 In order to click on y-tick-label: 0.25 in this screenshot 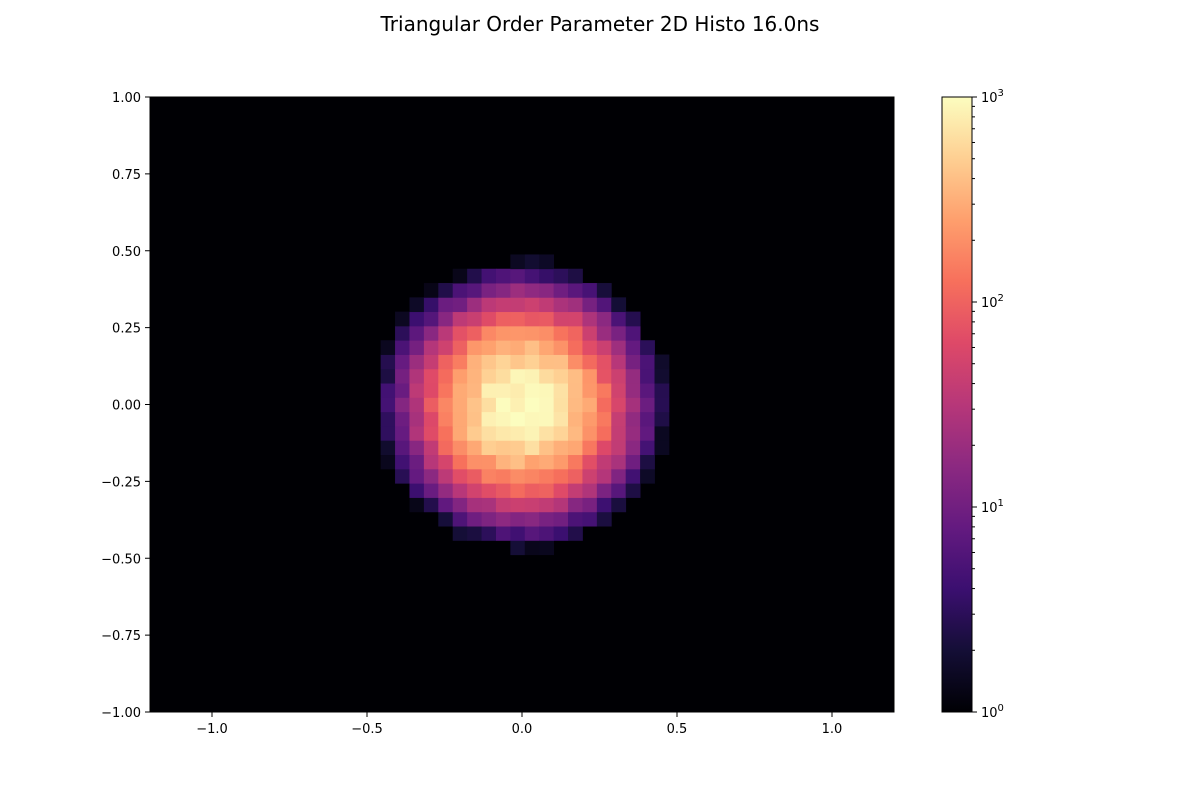, I will do `click(126, 329)`.